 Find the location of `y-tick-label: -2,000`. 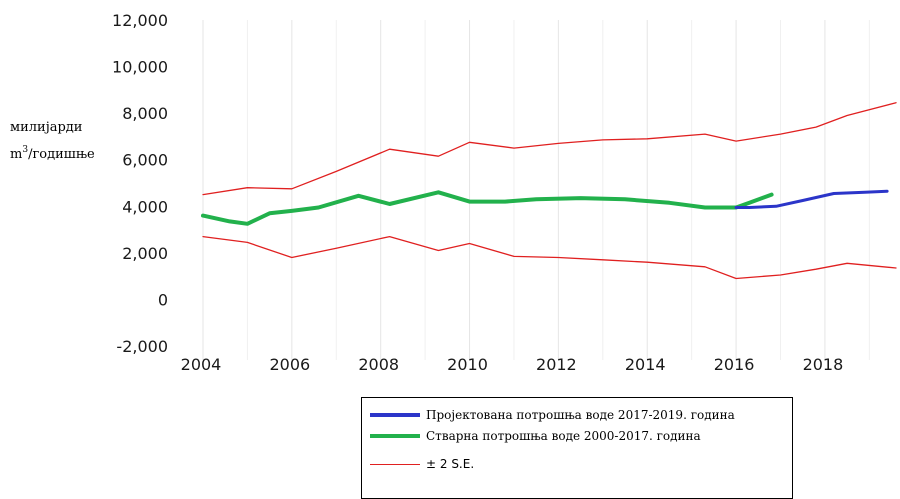

y-tick-label: -2,000 is located at coordinates (142, 346).